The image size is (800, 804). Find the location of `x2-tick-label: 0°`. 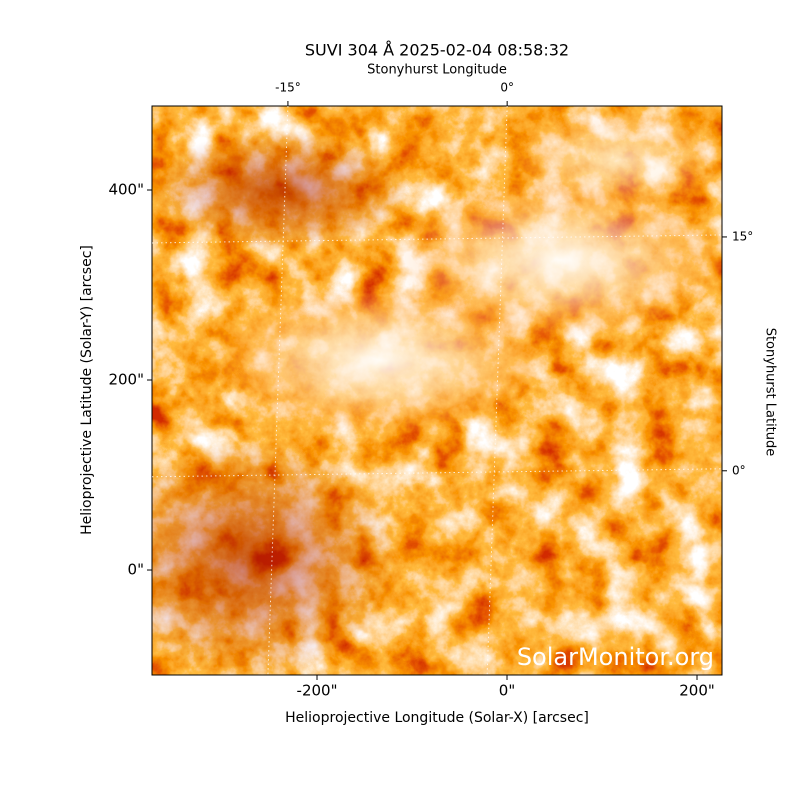

x2-tick-label: 0° is located at coordinates (507, 88).